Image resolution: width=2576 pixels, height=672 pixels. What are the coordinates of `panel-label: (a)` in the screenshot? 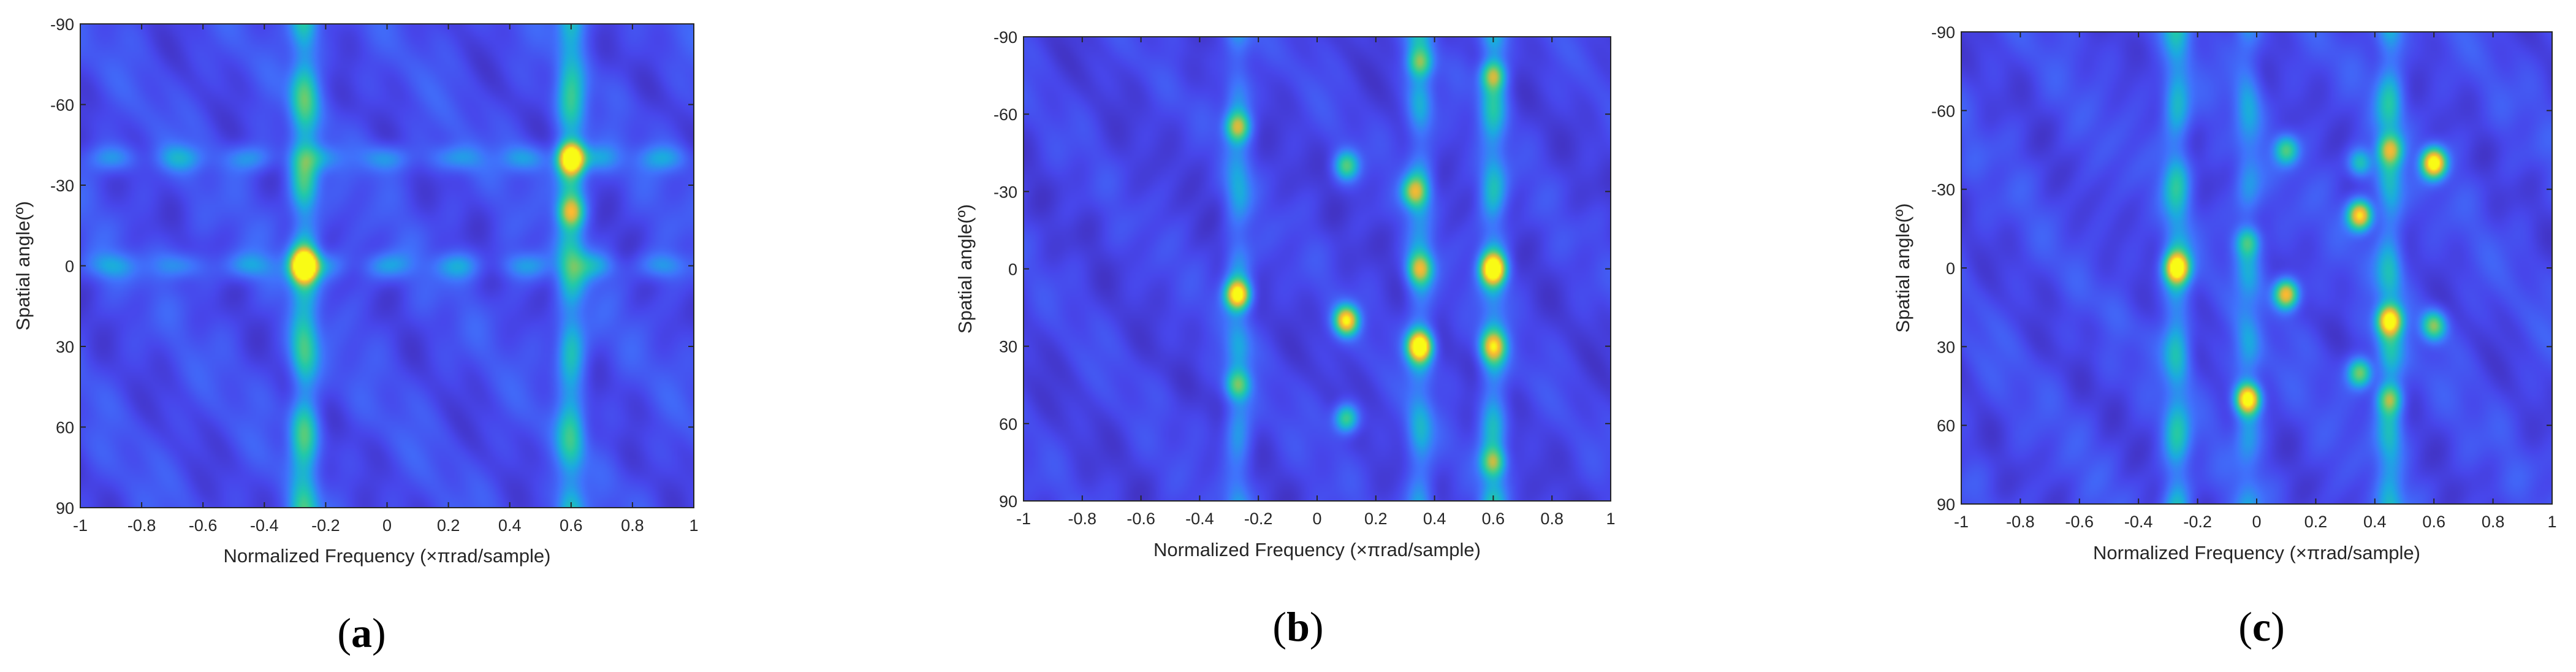 It's located at (361, 632).